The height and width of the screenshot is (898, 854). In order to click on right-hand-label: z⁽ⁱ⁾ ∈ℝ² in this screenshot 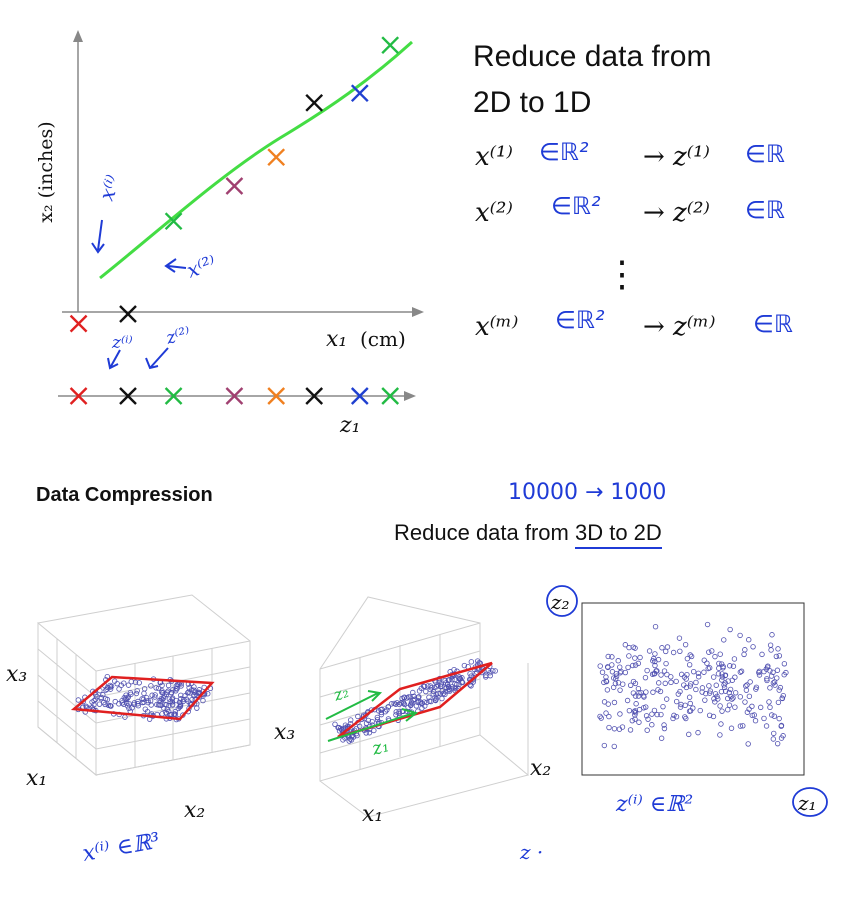, I will do `click(654, 804)`.